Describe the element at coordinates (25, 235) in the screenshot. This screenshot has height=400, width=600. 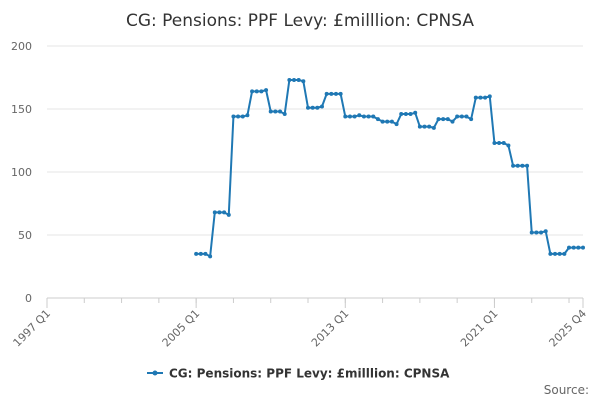
I see `y-tick-label: 50` at that location.